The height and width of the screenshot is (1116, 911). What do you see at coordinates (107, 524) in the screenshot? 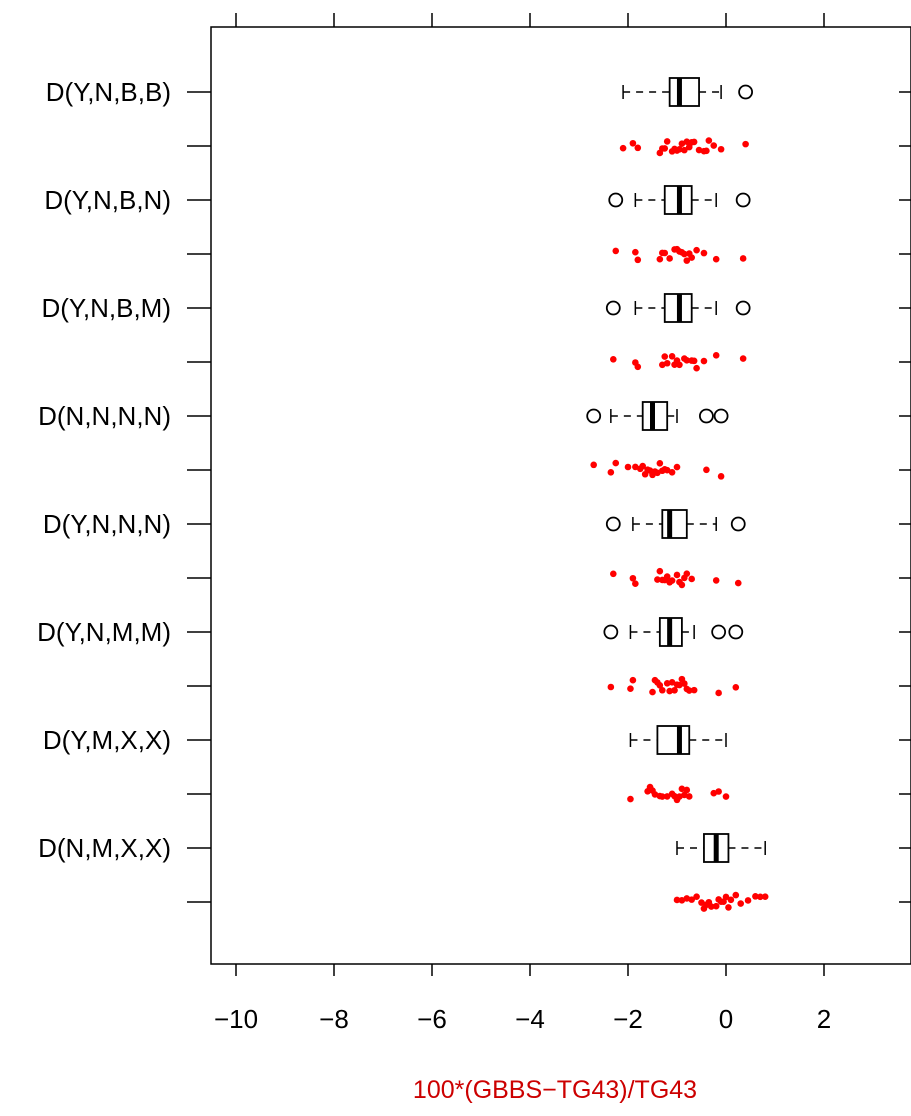
I see `category-label: D(Y,N,N,N)` at bounding box center [107, 524].